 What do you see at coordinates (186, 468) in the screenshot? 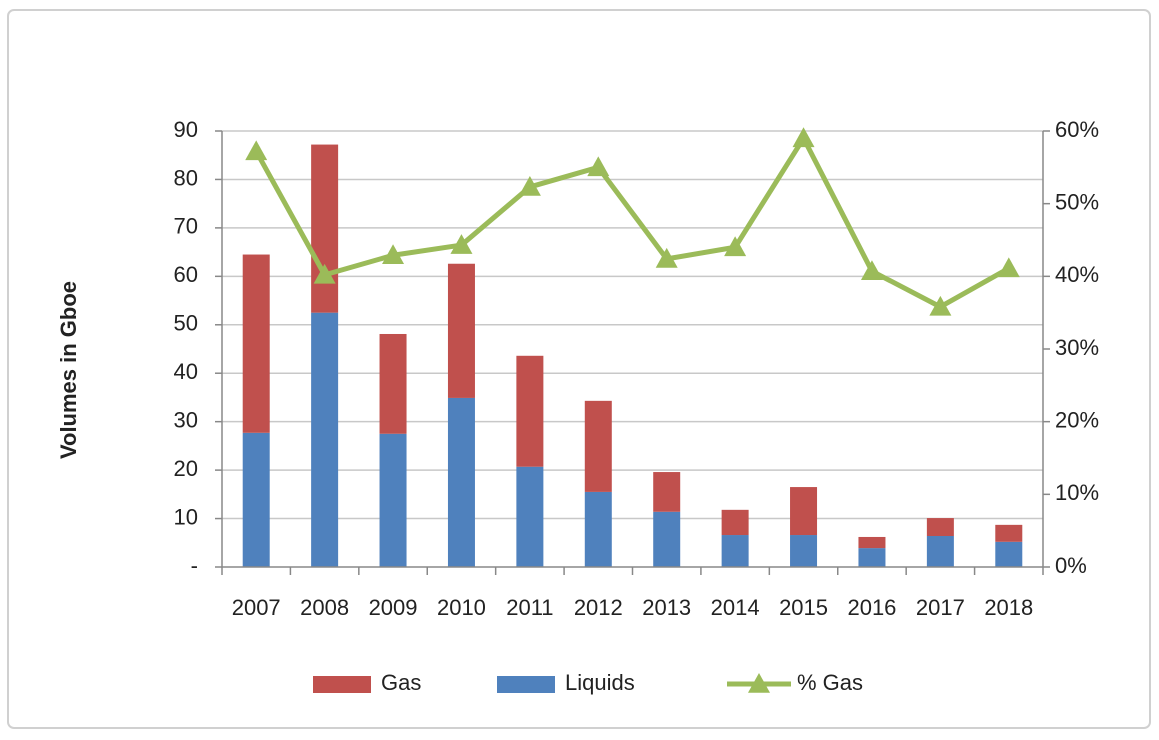
I see `y-tick-label: 20` at bounding box center [186, 468].